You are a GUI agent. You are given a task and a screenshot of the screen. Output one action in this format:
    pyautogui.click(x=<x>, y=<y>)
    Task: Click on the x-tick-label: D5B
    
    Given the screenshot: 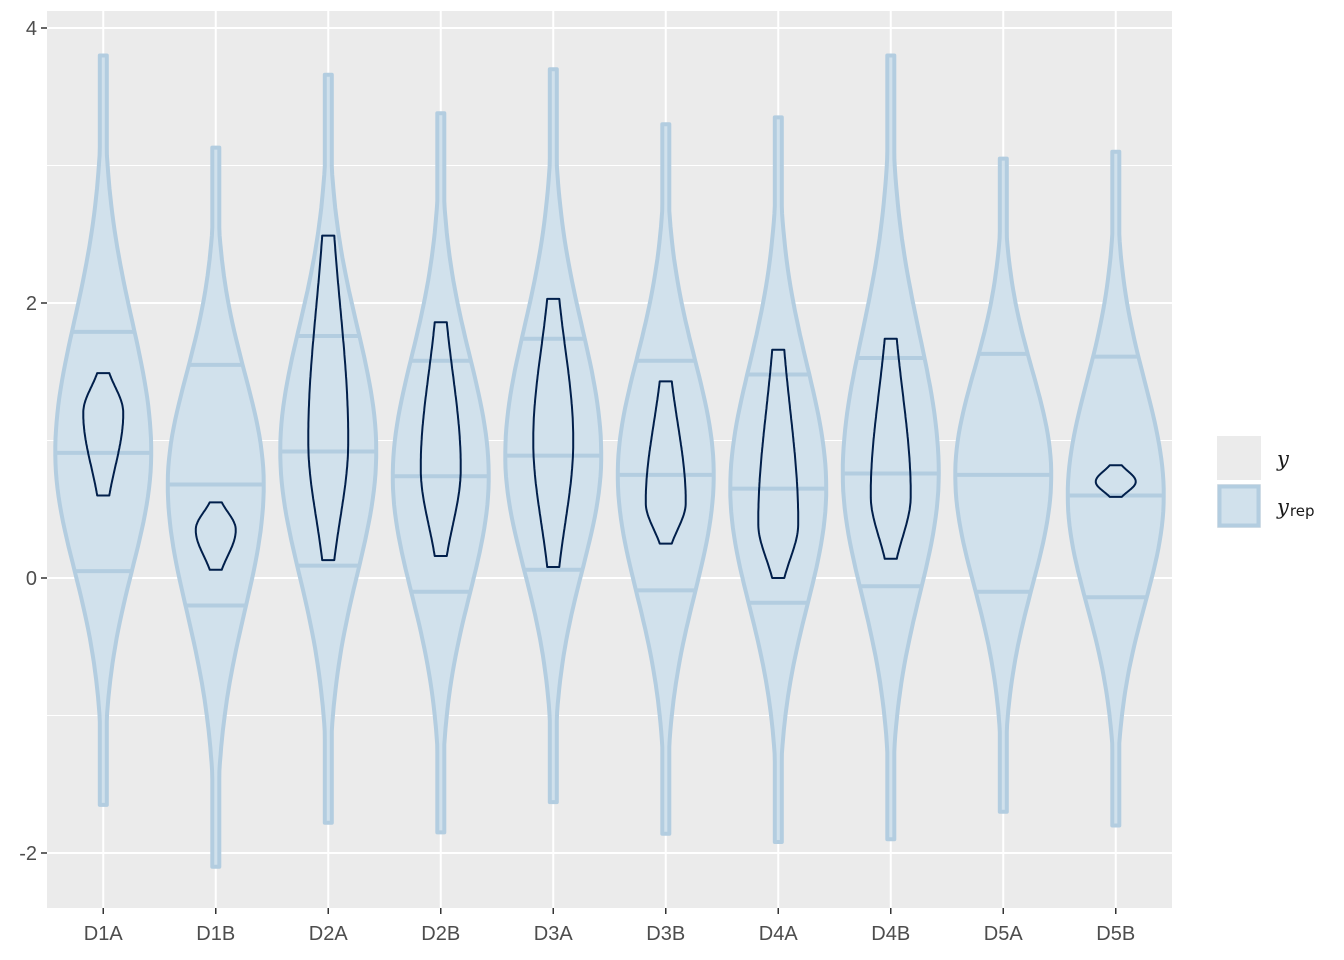 What is the action you would take?
    pyautogui.click(x=1115, y=934)
    